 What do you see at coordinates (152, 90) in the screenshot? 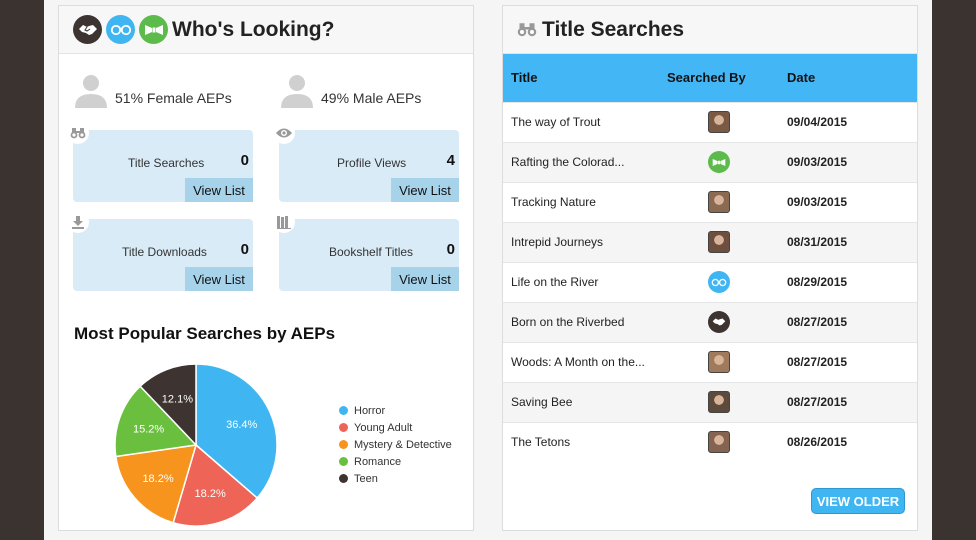
I see `female-stat: 51% Female AEPs` at bounding box center [152, 90].